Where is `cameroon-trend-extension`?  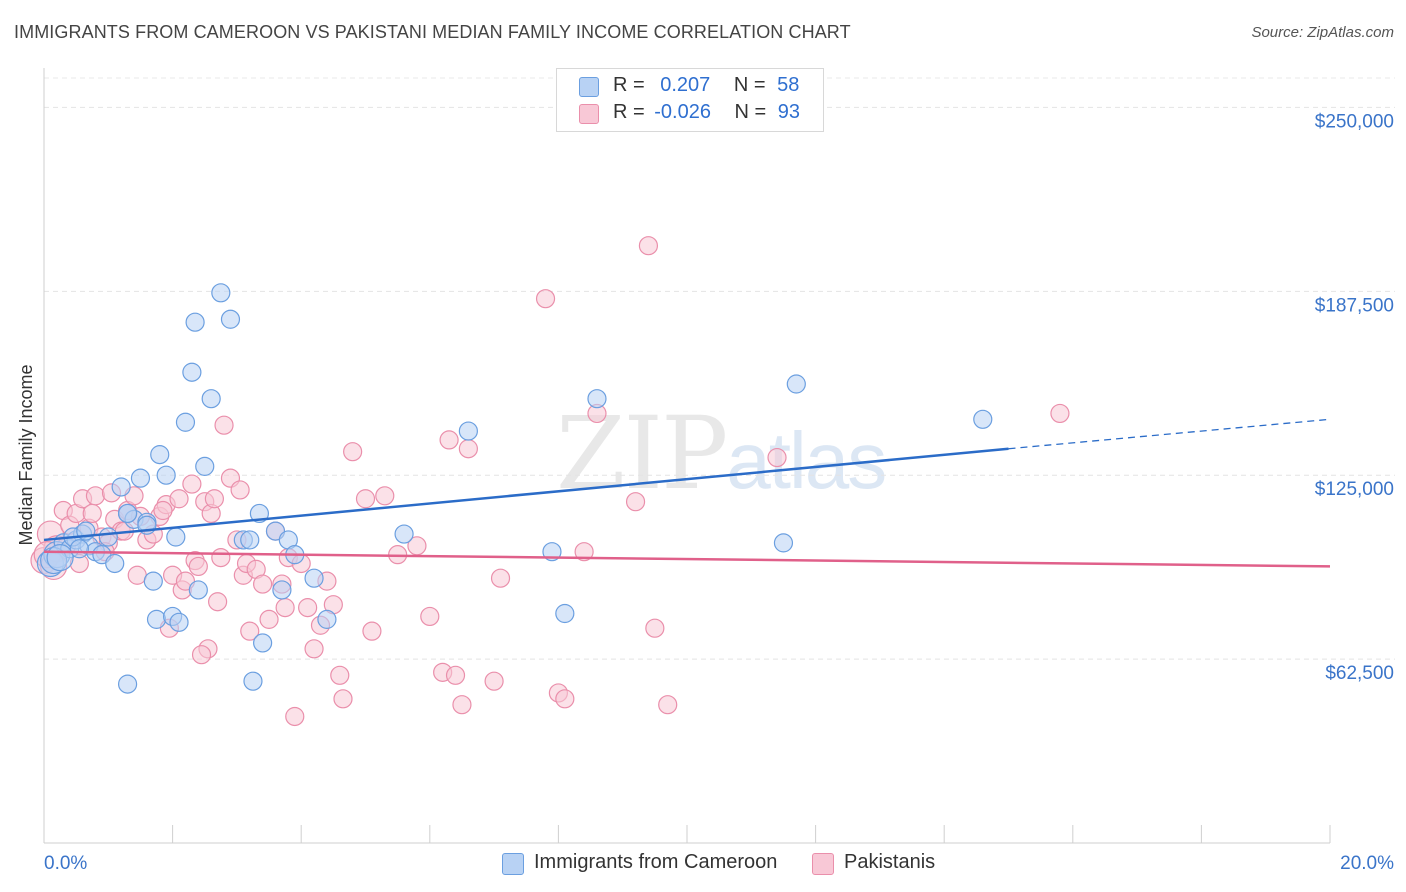
cameroon-trend-extension is located at coordinates (1169, 434).